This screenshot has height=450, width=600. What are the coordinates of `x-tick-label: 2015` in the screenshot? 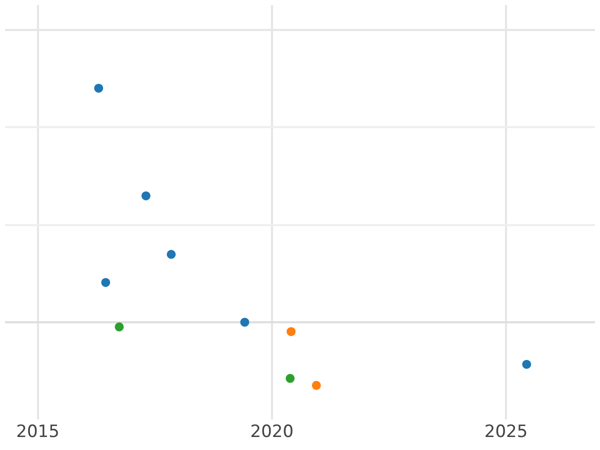 It's located at (38, 432).